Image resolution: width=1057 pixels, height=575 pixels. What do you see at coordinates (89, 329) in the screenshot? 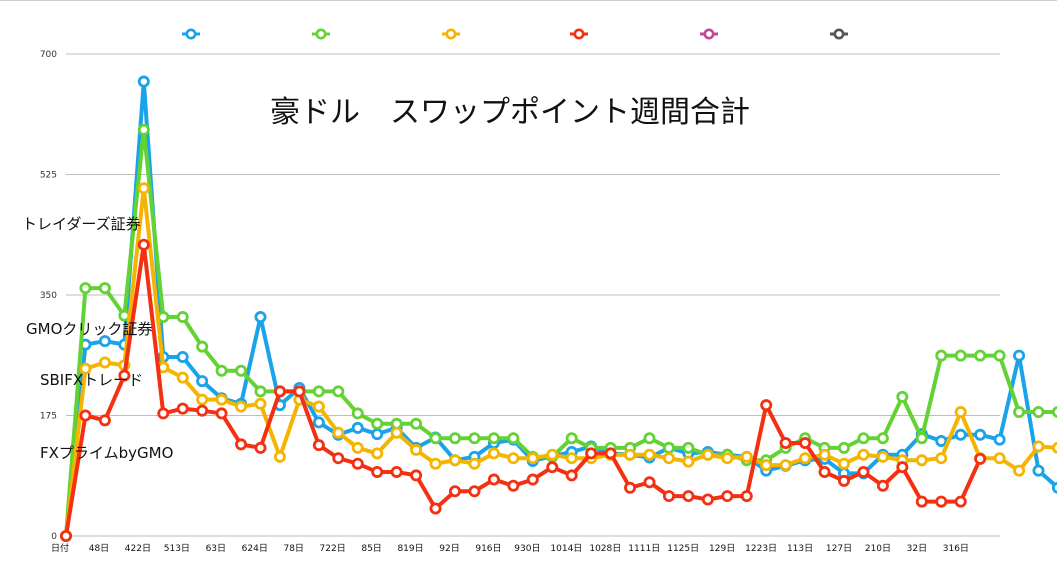
I see `series-name-label: GMOクリック証券` at bounding box center [89, 329].